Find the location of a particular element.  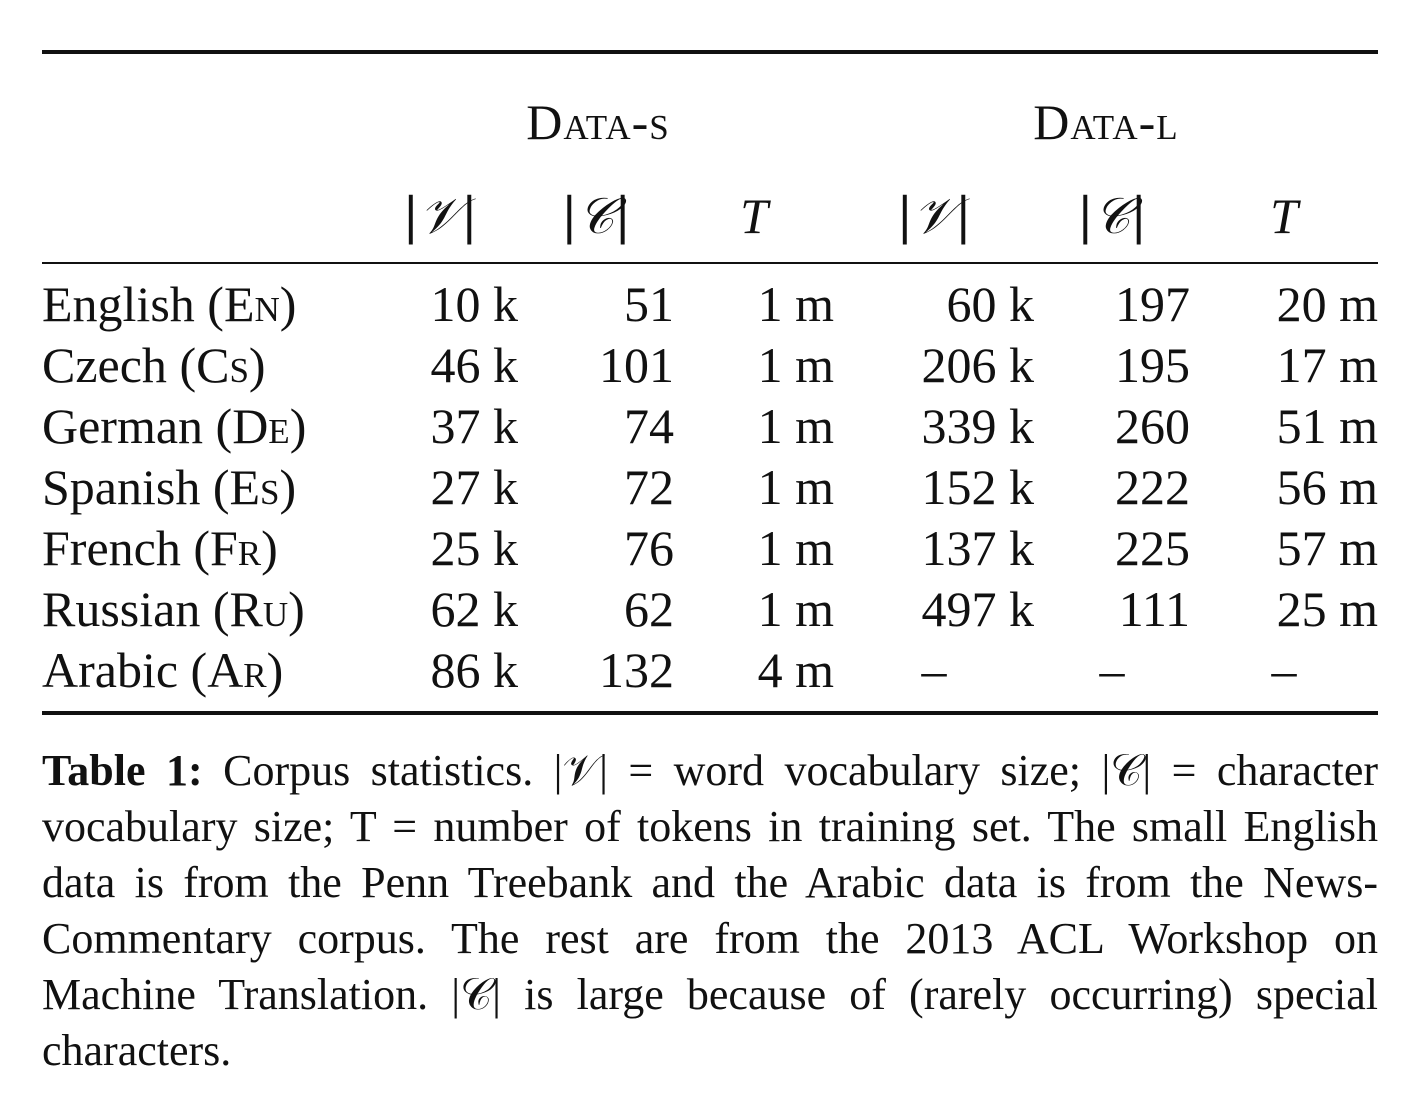

cell-char-vocab-size-l: 260 is located at coordinates (1152, 426).